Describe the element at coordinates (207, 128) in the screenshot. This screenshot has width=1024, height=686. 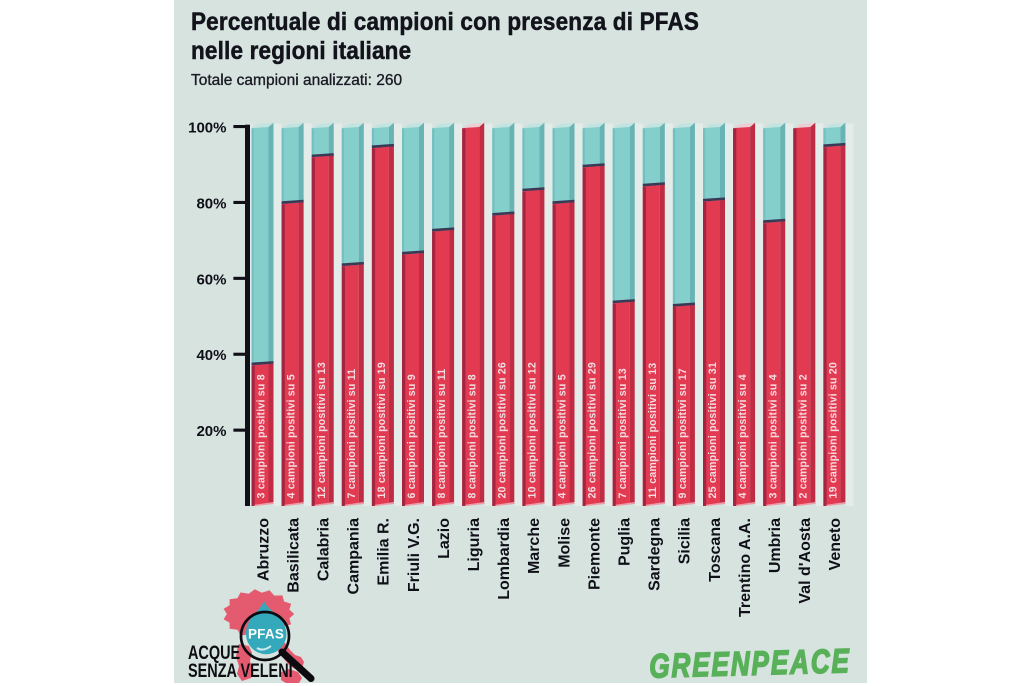
I see `svg-text: 100%` at that location.